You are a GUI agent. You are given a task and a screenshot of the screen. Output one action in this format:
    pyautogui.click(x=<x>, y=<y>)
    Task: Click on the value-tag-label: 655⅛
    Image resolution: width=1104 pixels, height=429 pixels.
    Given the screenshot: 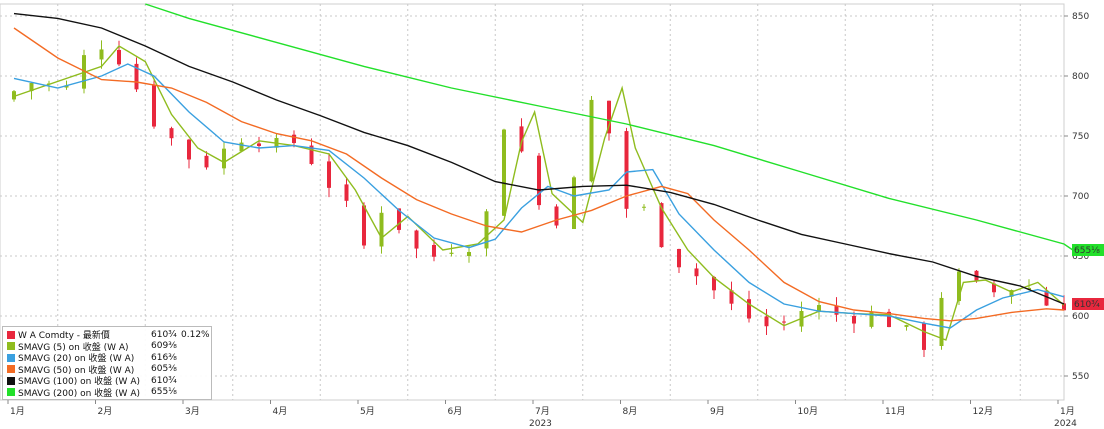 What is the action you would take?
    pyautogui.click(x=1087, y=251)
    